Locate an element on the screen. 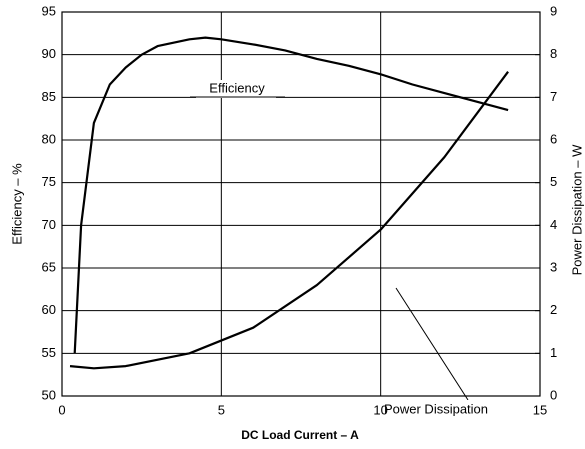 The width and height of the screenshot is (585, 449). y2-tick-label: 6 is located at coordinates (553, 138).